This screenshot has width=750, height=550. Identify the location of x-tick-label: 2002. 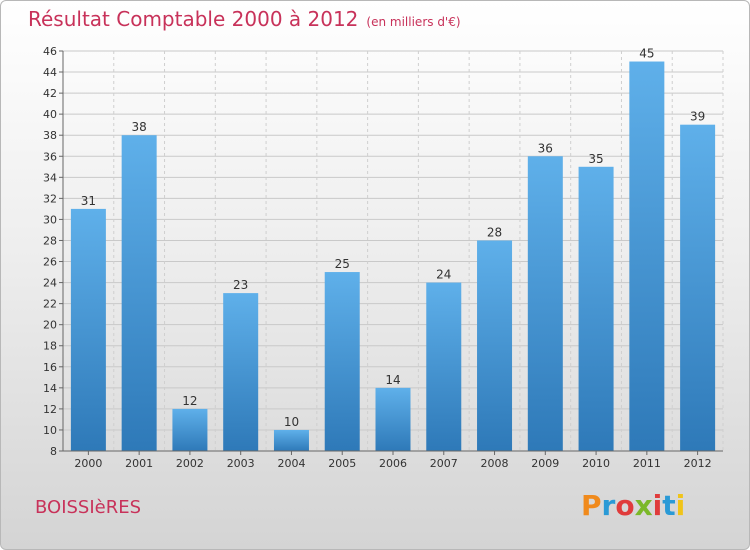
(190, 463).